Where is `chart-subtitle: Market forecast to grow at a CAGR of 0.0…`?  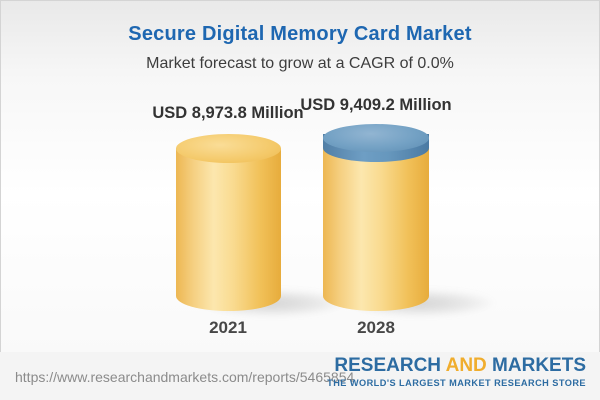
chart-subtitle: Market forecast to grow at a CAGR of 0.0… is located at coordinates (300, 63).